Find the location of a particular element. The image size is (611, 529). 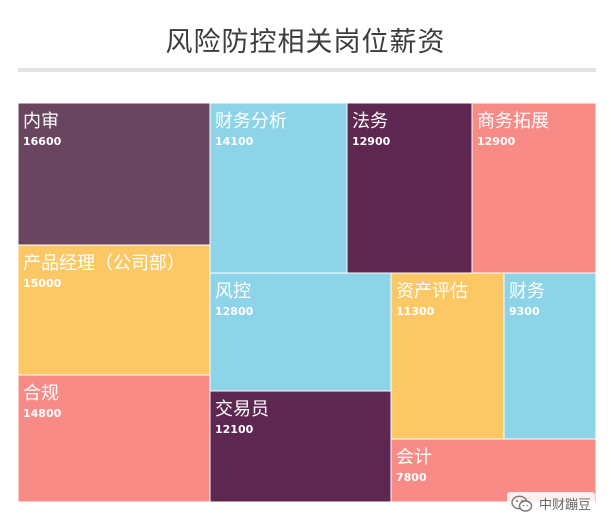

wechat-icon is located at coordinates (522, 503).